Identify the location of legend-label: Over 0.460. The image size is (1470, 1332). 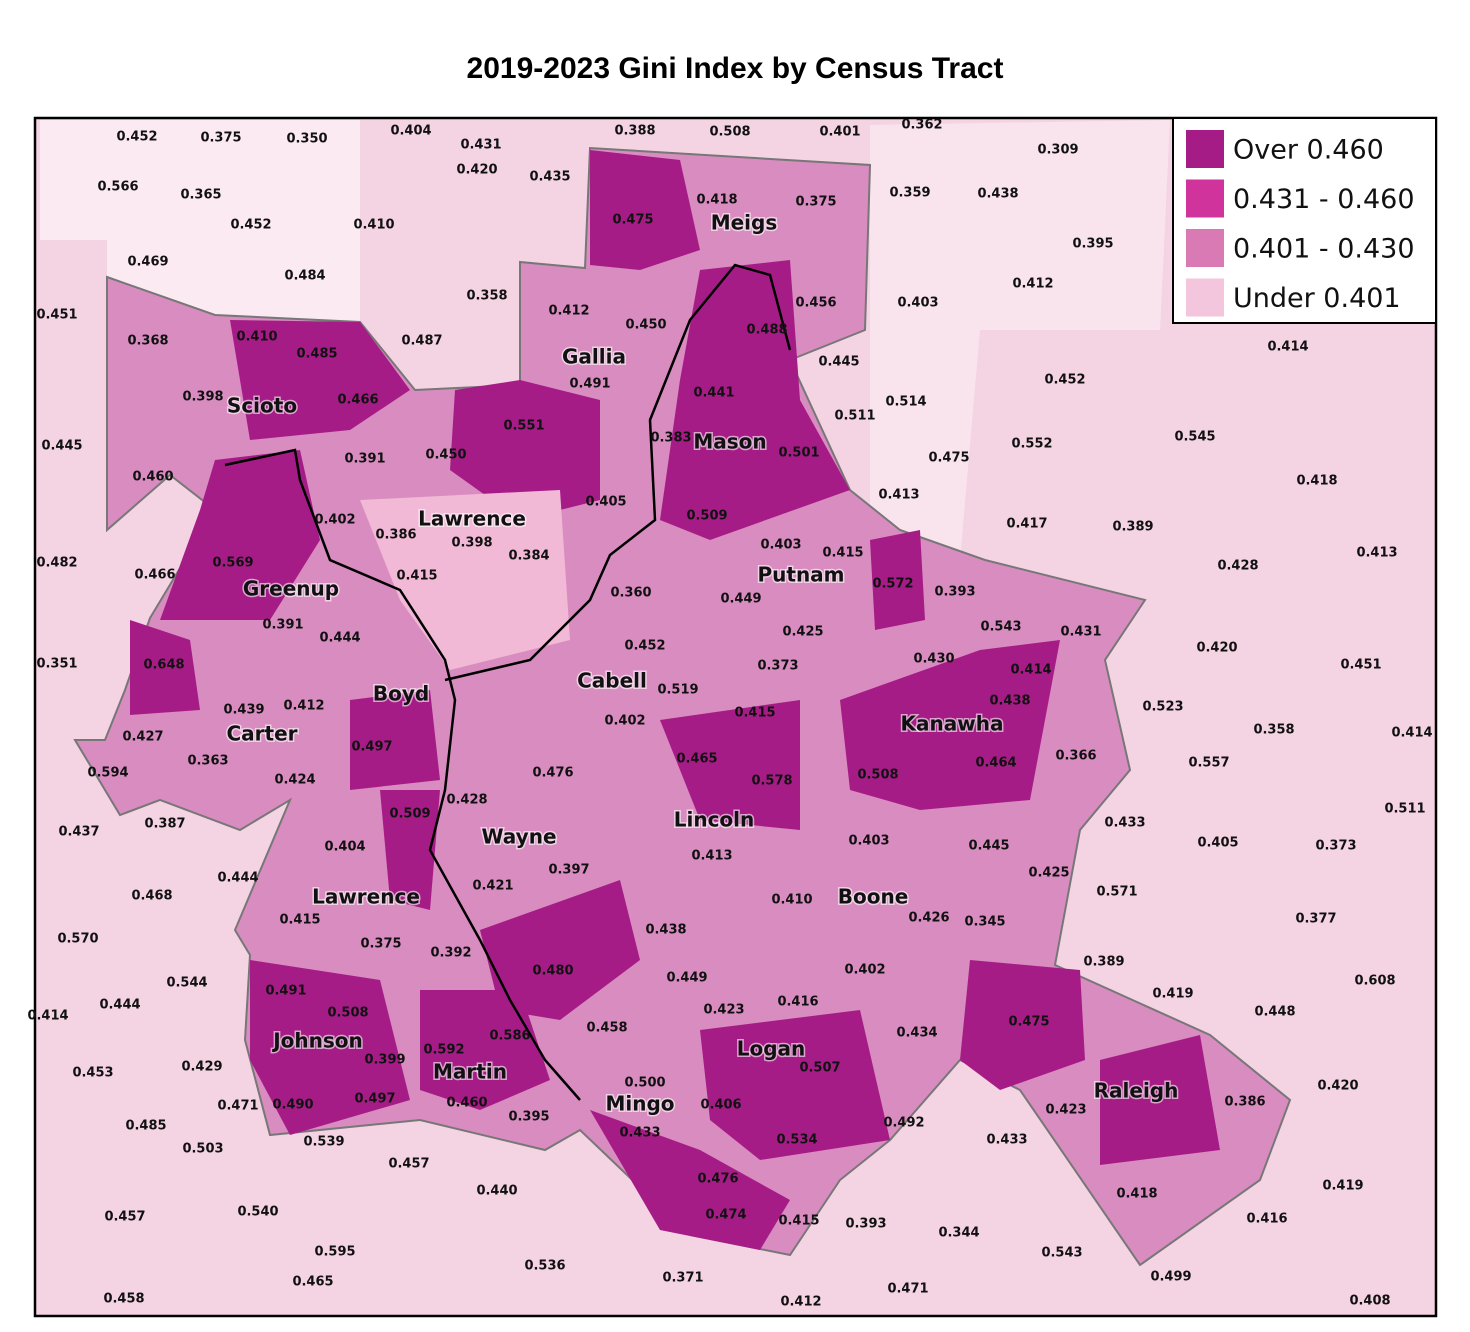
(1308, 150).